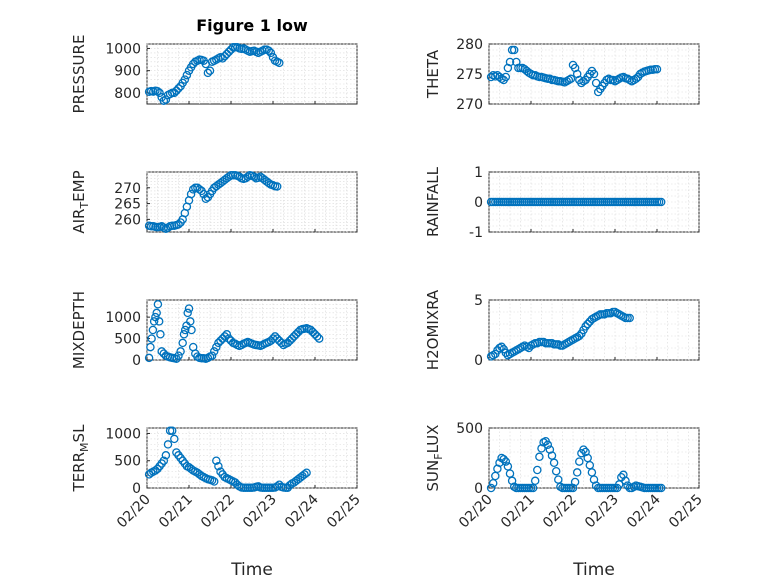 The height and width of the screenshot is (583, 778). What do you see at coordinates (562, 75) in the screenshot?
I see `subplot-theta: 270 275 280 THETA` at bounding box center [562, 75].